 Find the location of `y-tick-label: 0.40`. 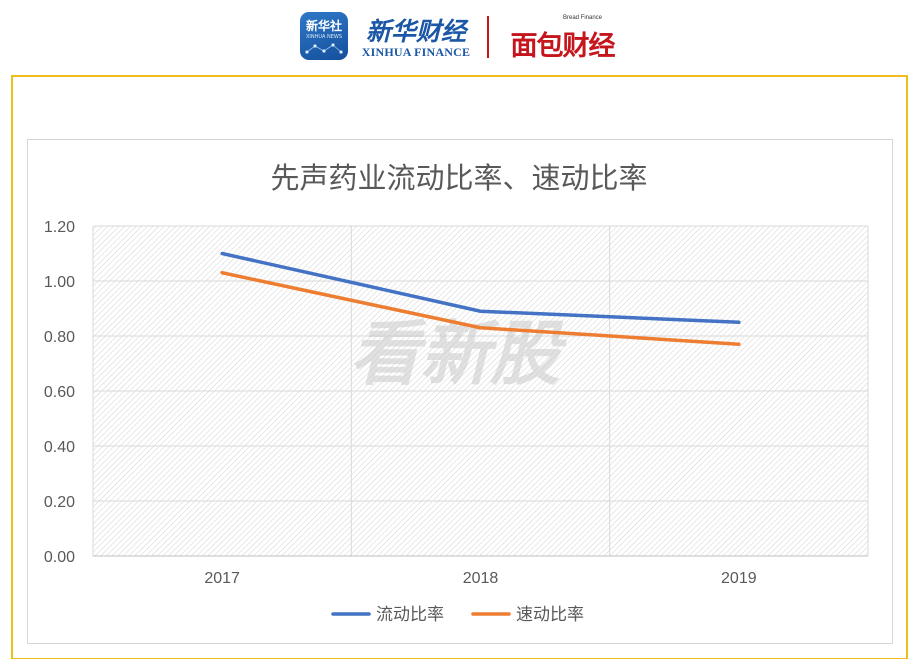

y-tick-label: 0.40 is located at coordinates (59, 447).